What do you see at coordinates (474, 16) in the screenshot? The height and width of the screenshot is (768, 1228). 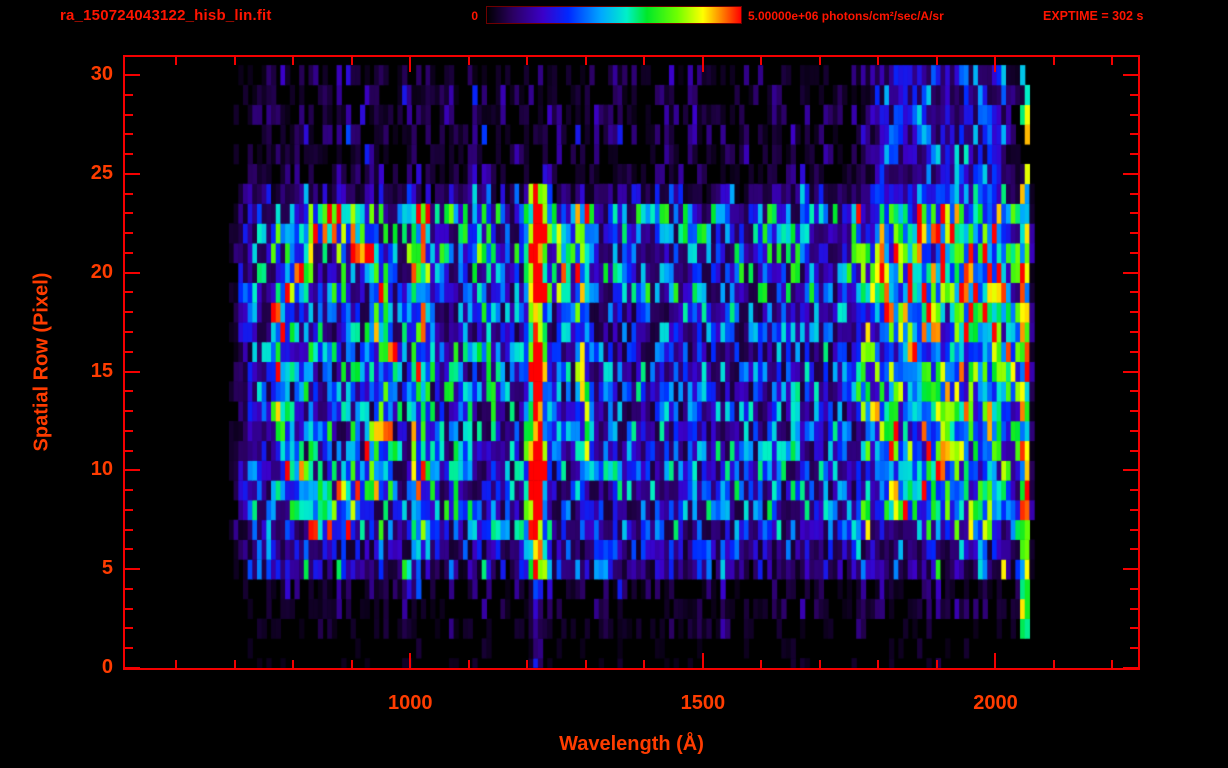 I see `colorbar-min-label: 0` at bounding box center [474, 16].